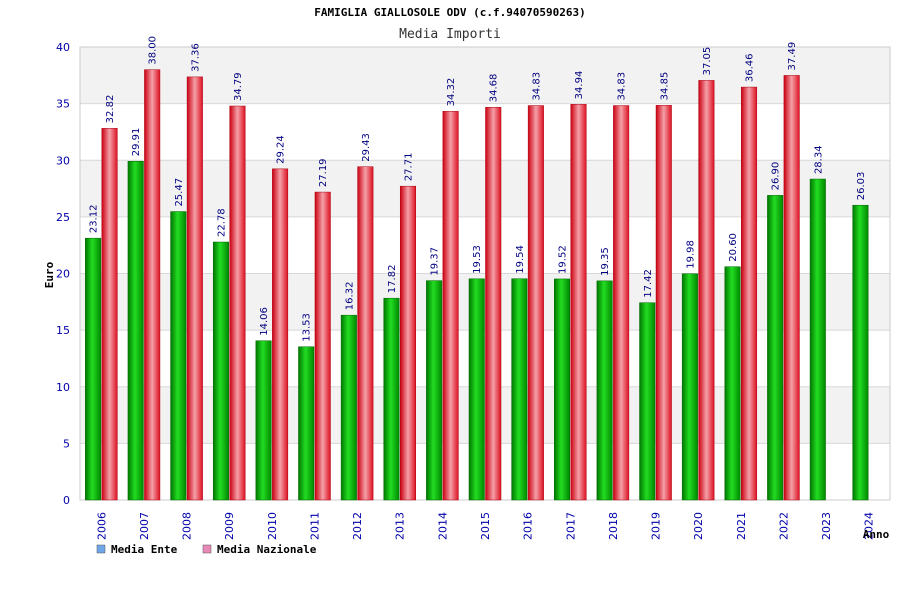  Describe the element at coordinates (494, 88) in the screenshot. I see `value-label-nazionale: 34.68` at that location.